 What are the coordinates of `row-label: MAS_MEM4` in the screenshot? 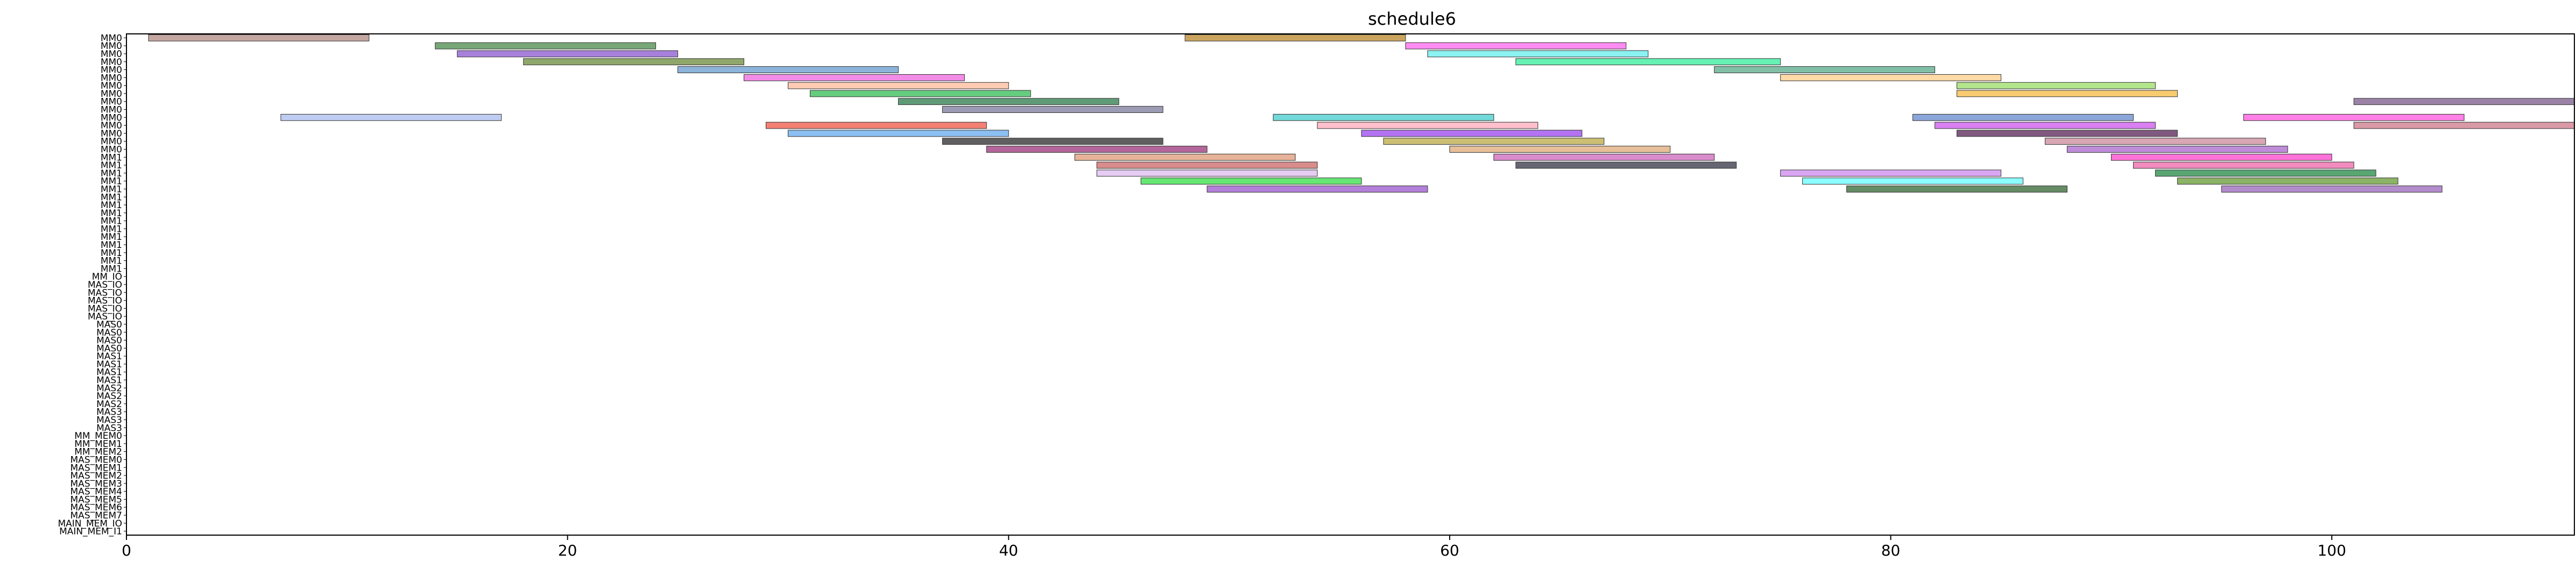 It's located at (96, 492).